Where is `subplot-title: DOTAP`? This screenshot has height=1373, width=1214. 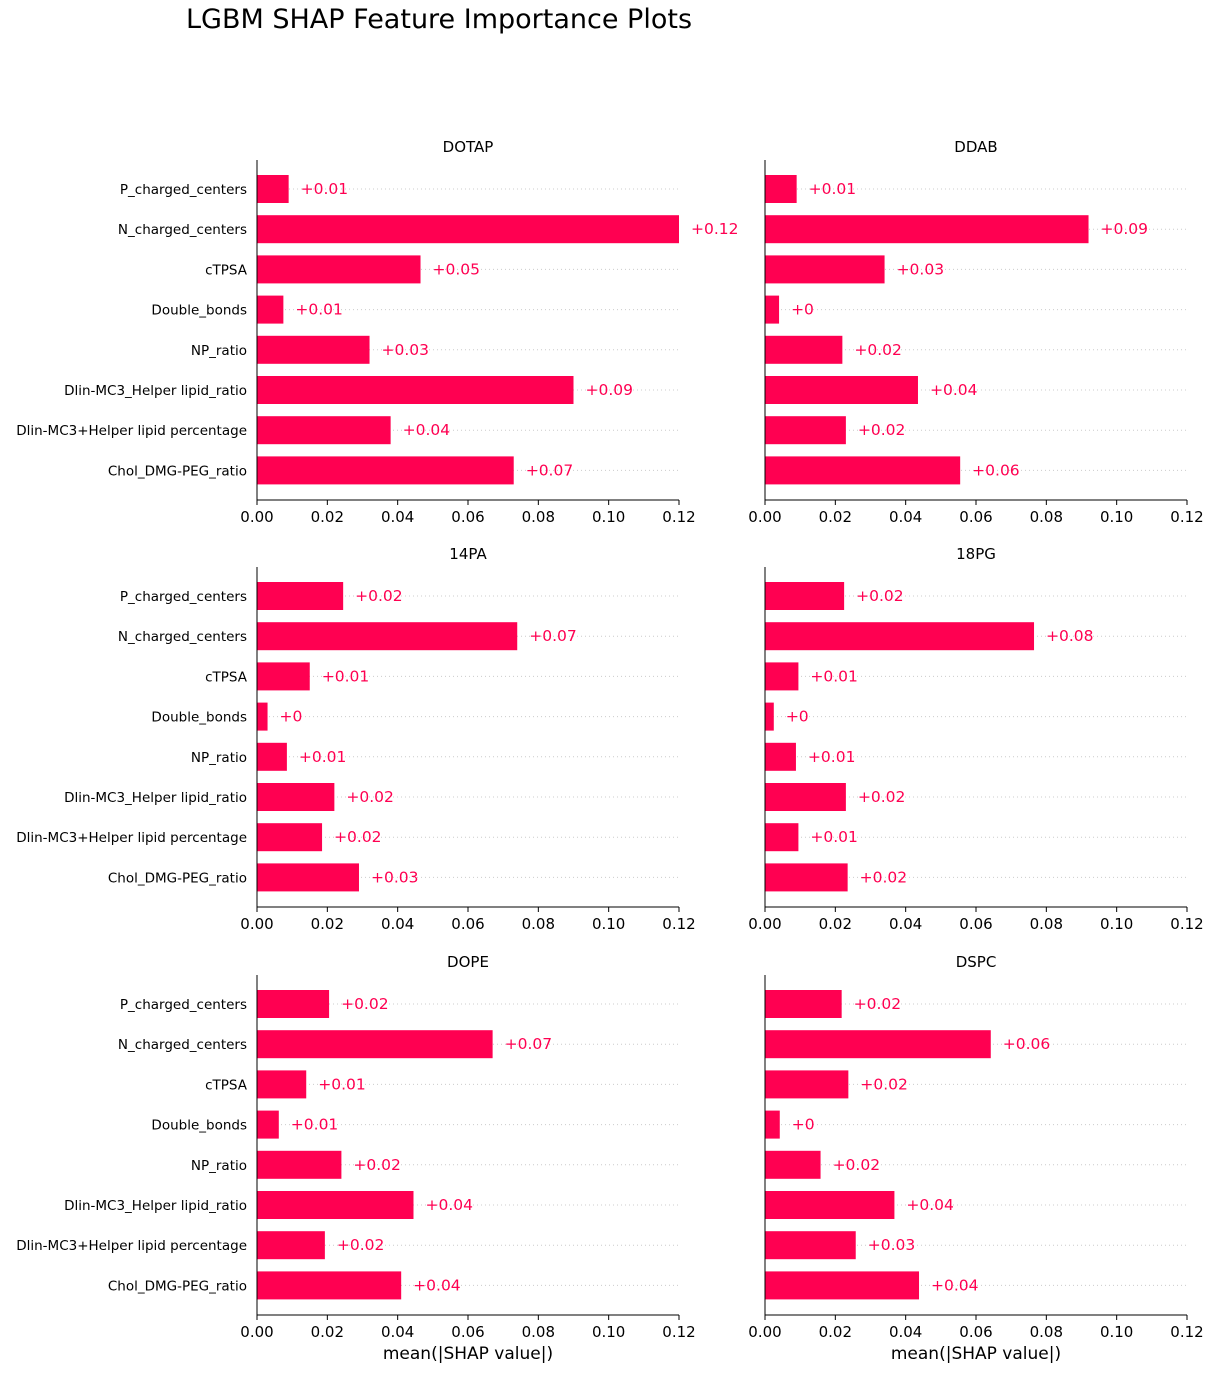
subplot-title: DOTAP is located at coordinates (468, 147).